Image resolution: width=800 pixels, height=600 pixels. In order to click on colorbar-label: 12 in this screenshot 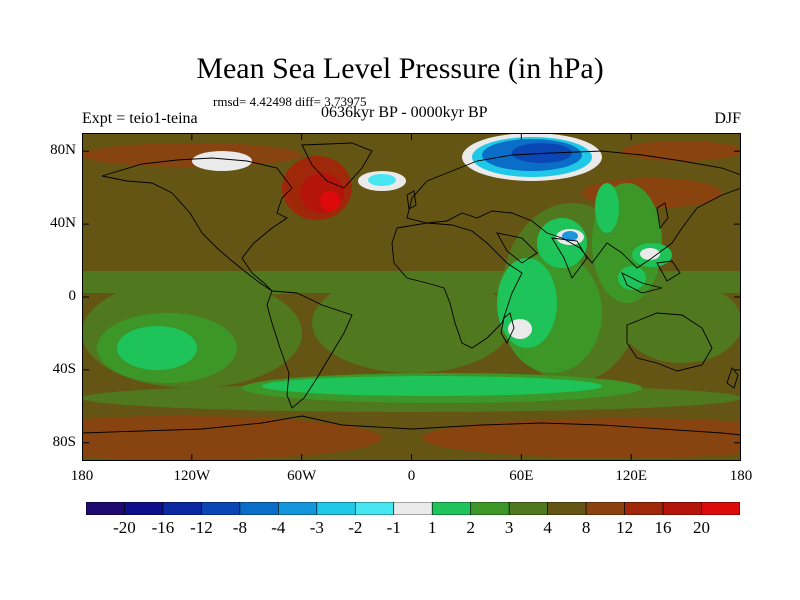, I will do `click(625, 527)`.